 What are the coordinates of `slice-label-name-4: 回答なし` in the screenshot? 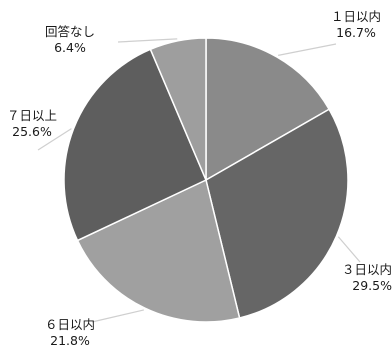 It's located at (70, 31).